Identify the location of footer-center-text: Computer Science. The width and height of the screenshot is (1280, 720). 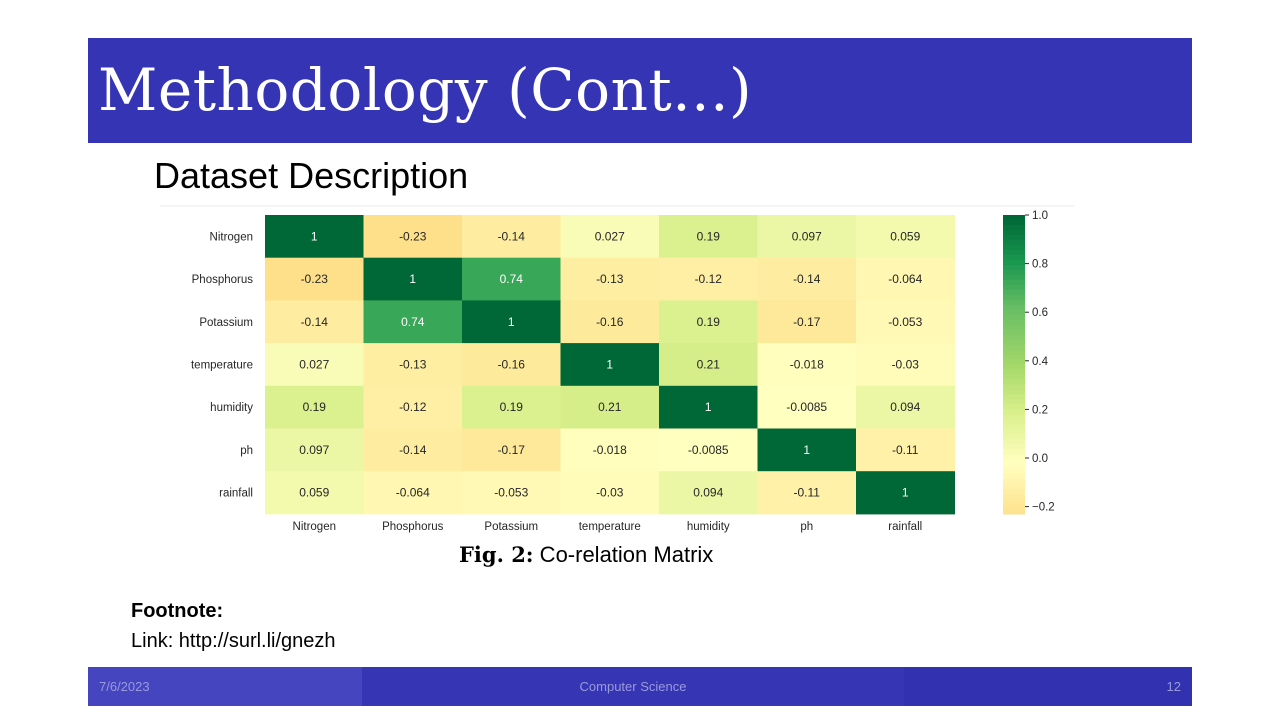
(633, 686).